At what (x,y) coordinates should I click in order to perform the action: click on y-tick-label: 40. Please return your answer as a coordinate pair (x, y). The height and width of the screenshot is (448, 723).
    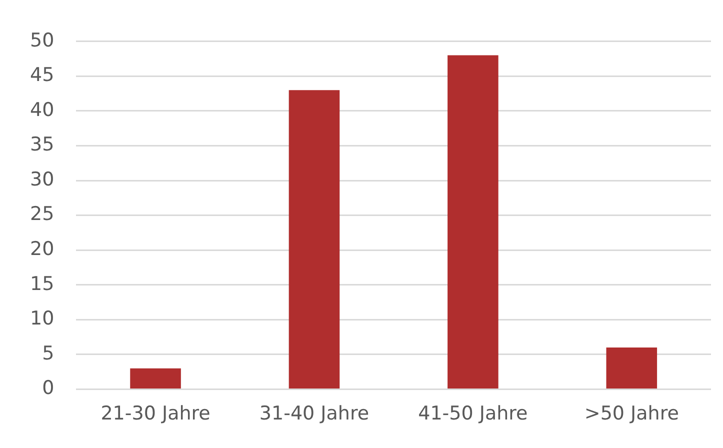
    Looking at the image, I should click on (42, 109).